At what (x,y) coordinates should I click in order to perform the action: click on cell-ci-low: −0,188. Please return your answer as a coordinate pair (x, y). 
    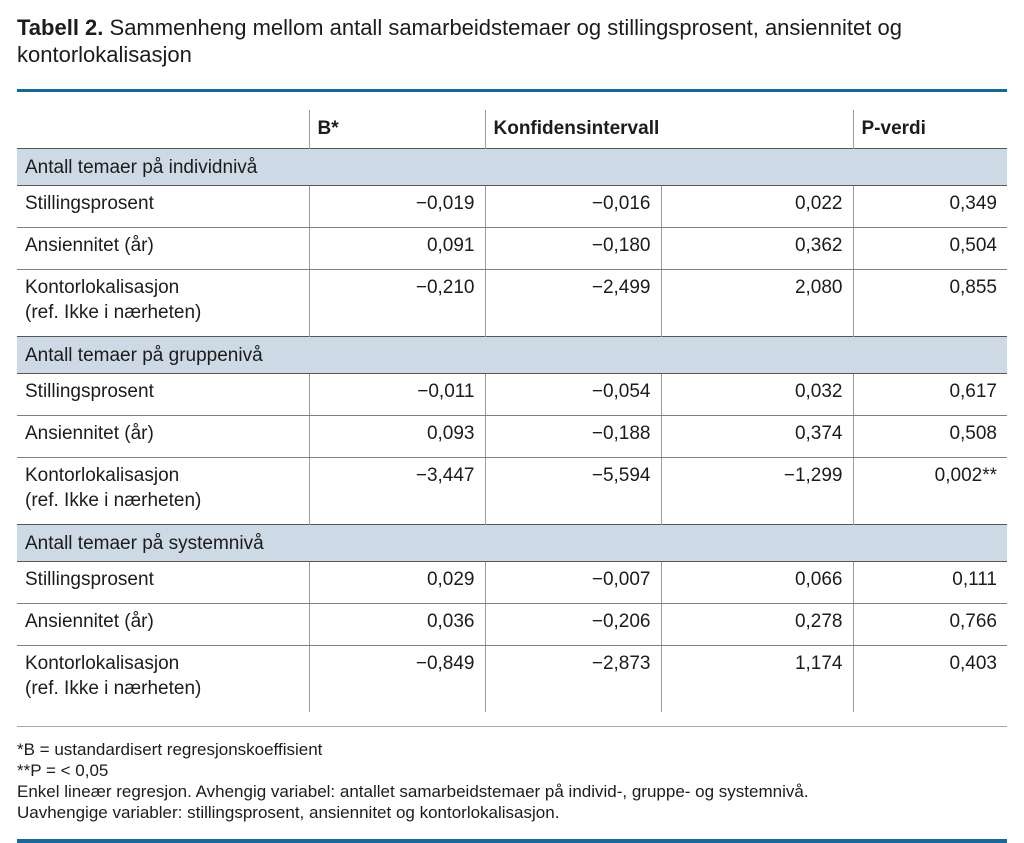
    Looking at the image, I should click on (572, 436).